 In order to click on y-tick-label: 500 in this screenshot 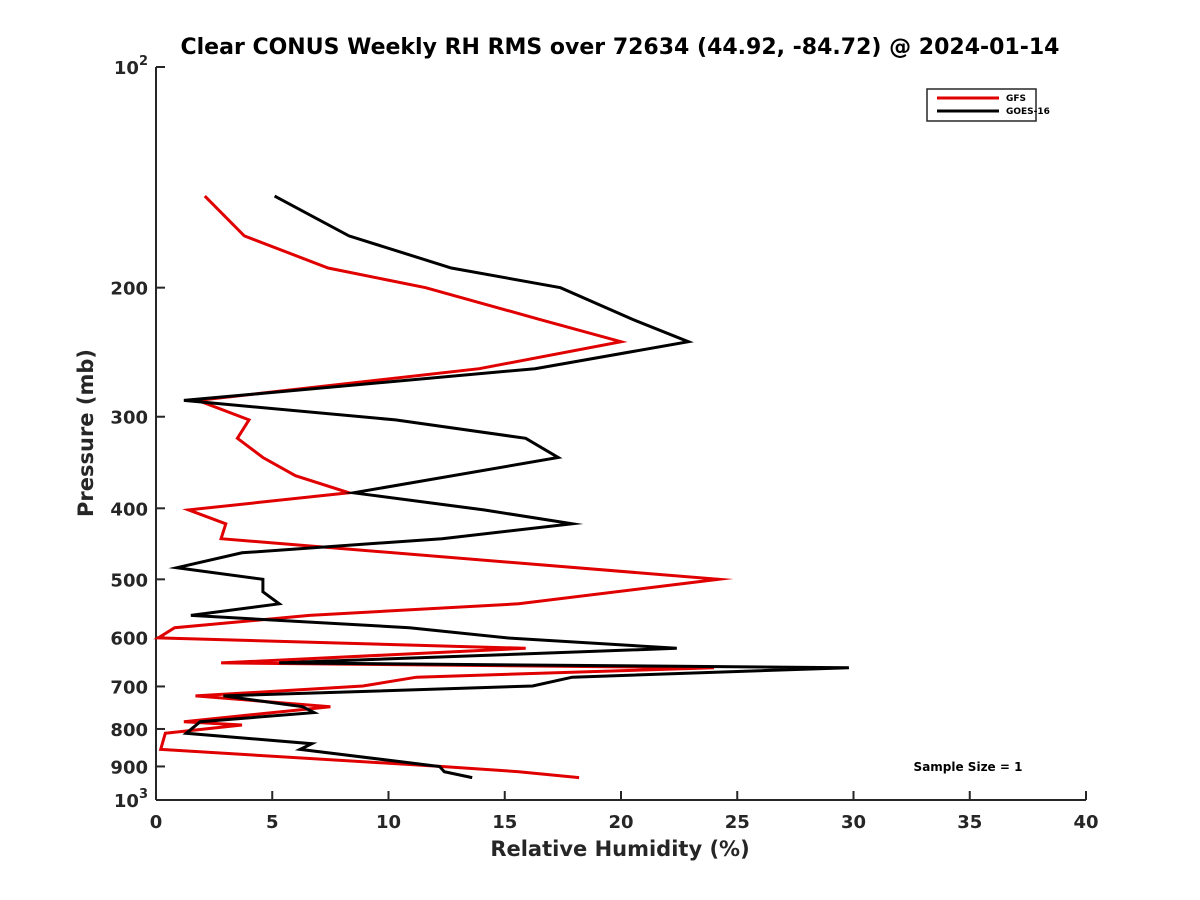, I will do `click(129, 580)`.